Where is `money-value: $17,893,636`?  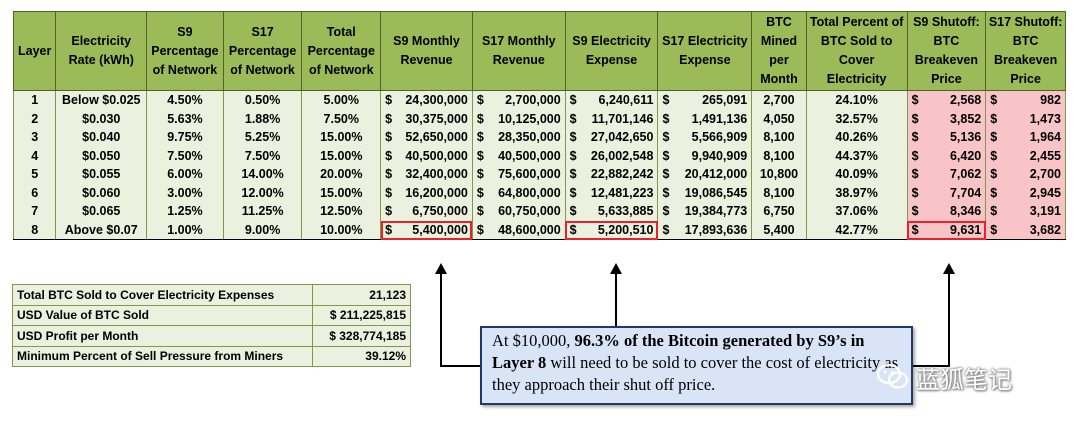
money-value: $17,893,636 is located at coordinates (704, 230).